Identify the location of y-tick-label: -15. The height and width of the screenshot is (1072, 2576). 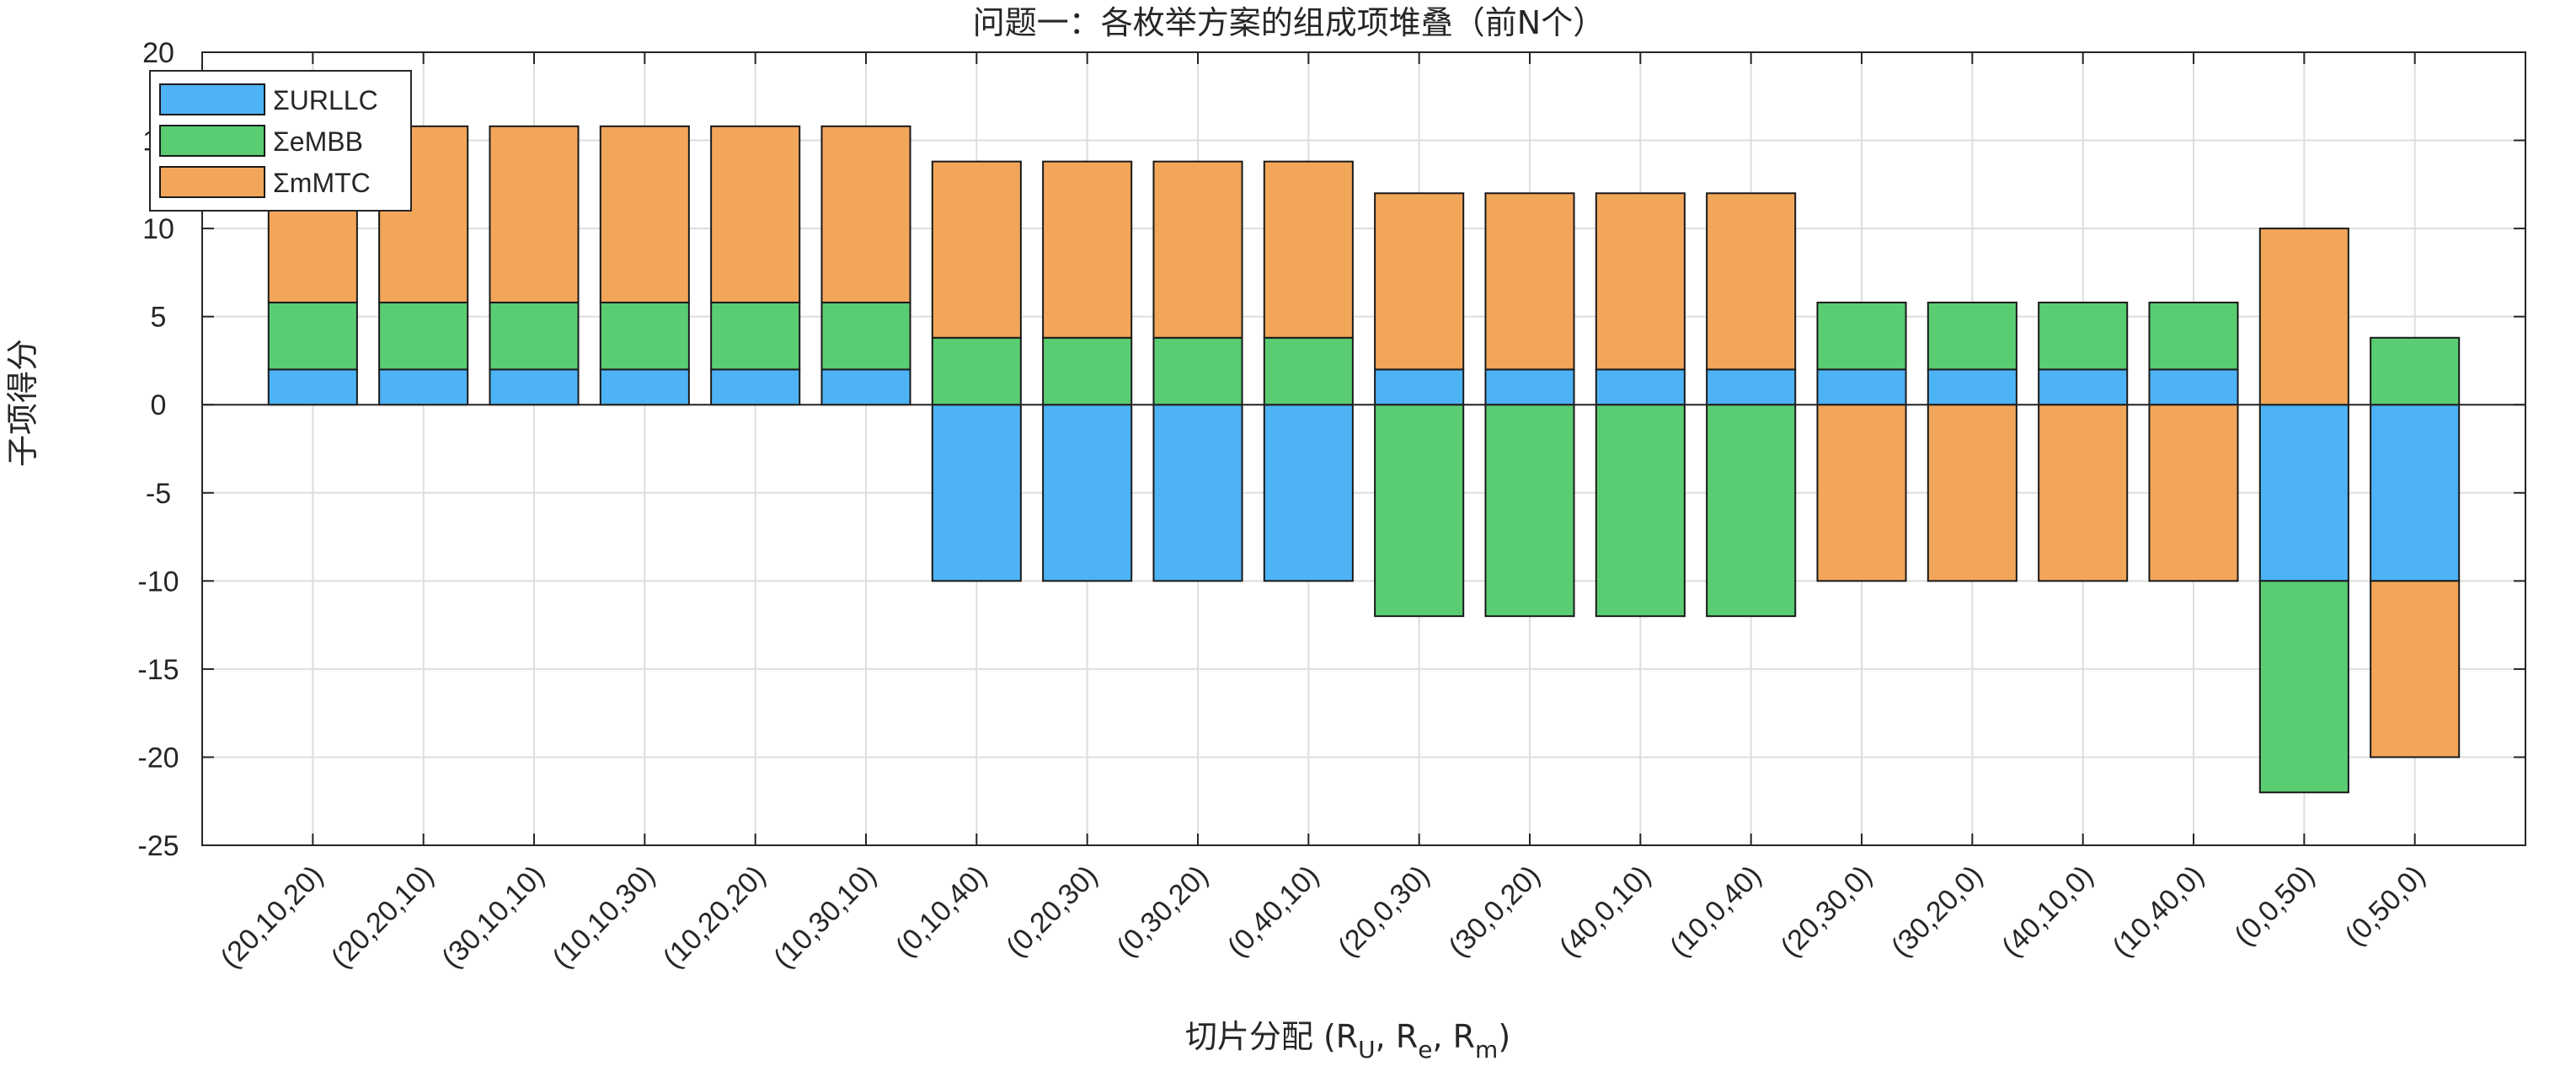
(158, 670).